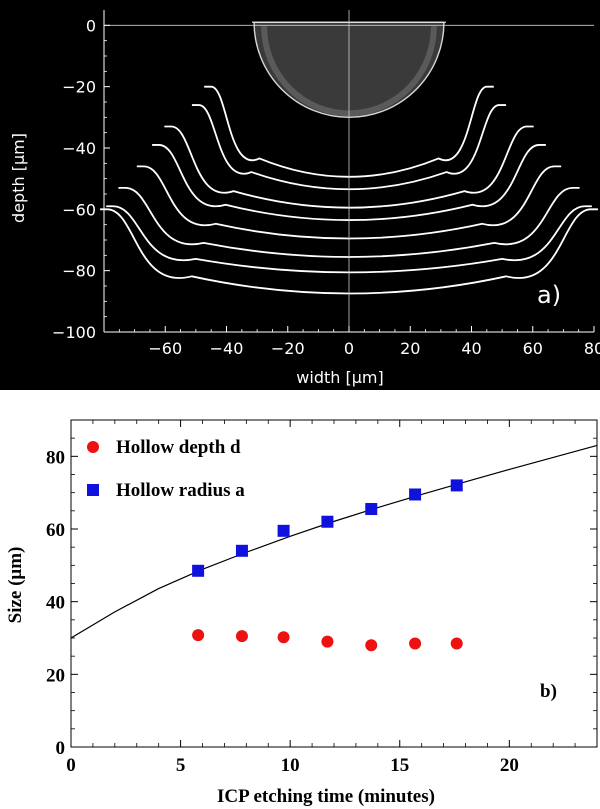 This screenshot has height=809, width=600. What do you see at coordinates (399, 765) in the screenshot?
I see `panel-b-x-tick-label: 15` at bounding box center [399, 765].